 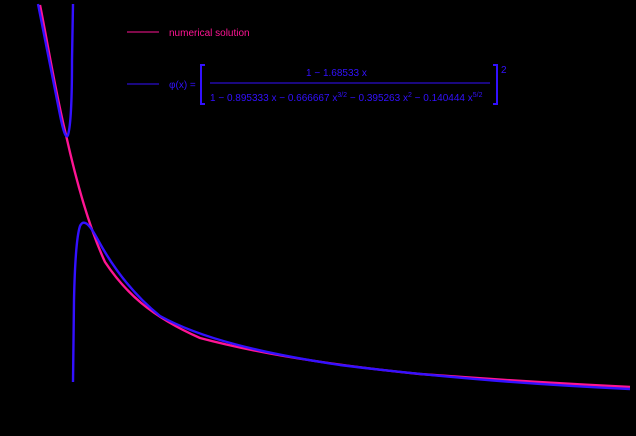 What do you see at coordinates (209, 33) in the screenshot?
I see `legend-label-numerical: numerical solution` at bounding box center [209, 33].